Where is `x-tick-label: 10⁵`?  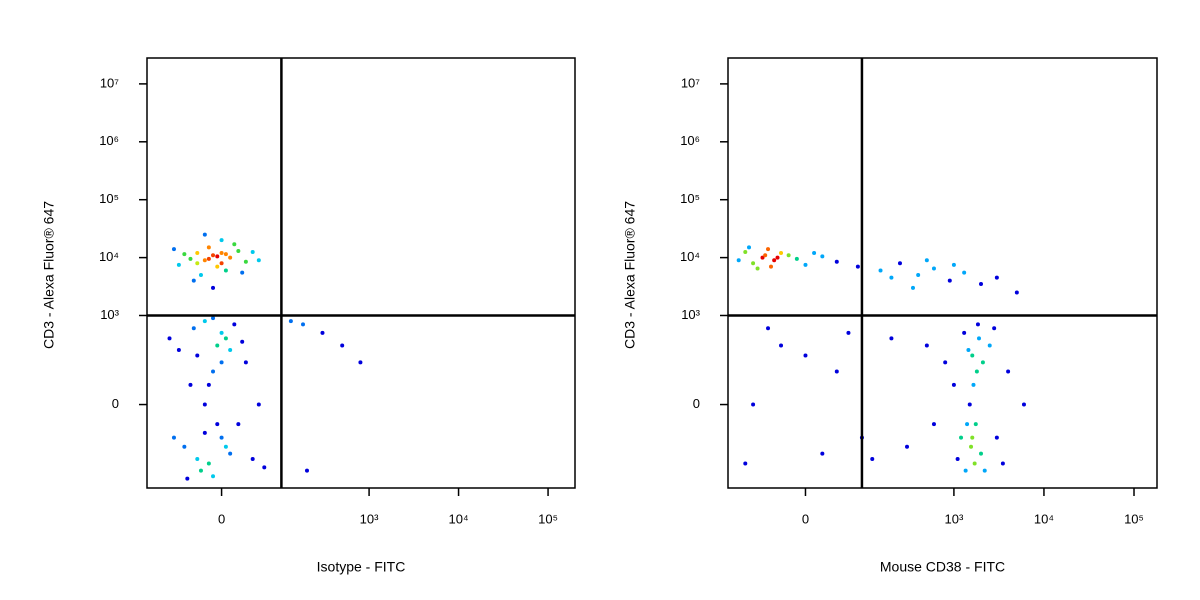
x-tick-label: 10⁵ is located at coordinates (548, 518).